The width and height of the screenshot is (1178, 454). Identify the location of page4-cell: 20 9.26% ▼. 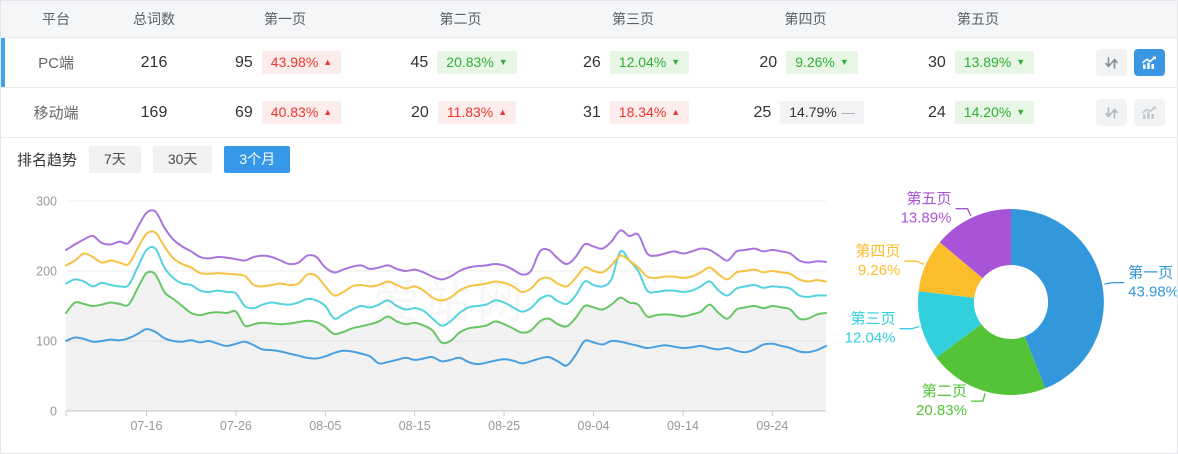
(805, 62).